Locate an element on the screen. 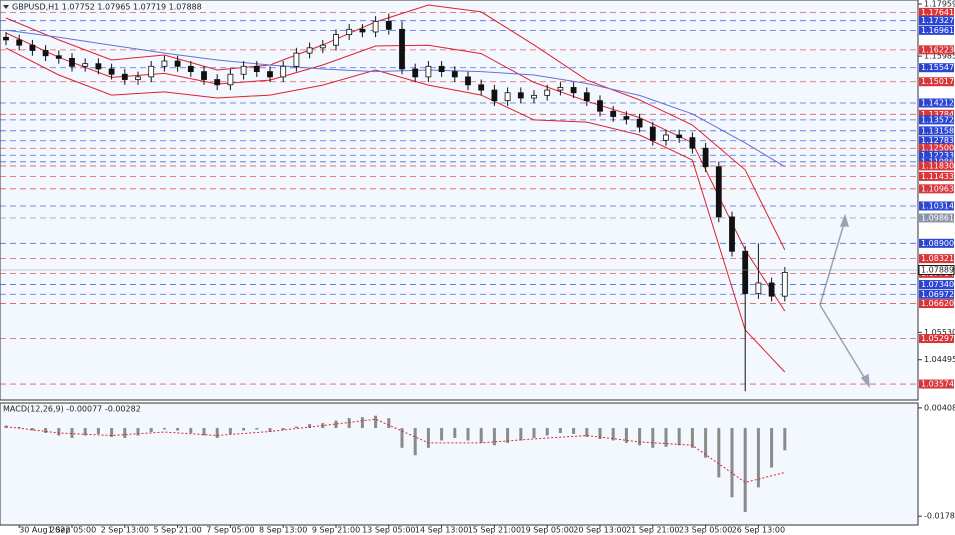 This screenshot has height=535, width=955. x-tick-label: 1 Sep 05:00 is located at coordinates (72, 530).